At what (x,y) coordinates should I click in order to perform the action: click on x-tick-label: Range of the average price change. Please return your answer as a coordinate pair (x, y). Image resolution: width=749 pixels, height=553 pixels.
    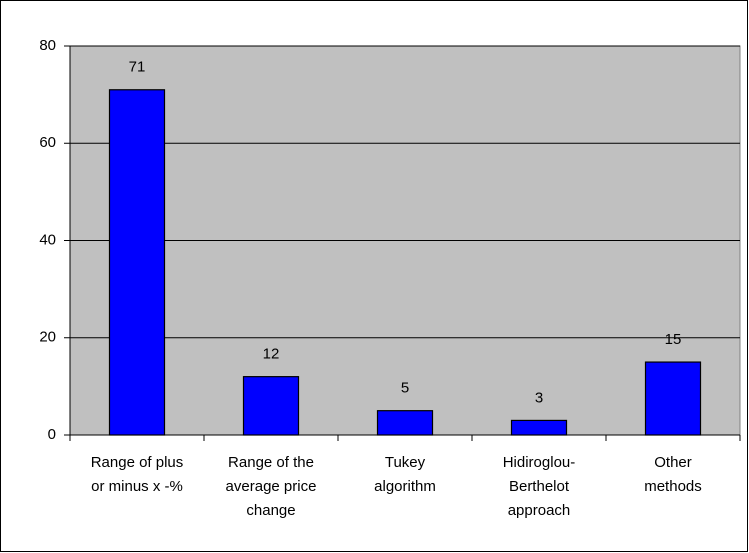
    Looking at the image, I should click on (271, 486).